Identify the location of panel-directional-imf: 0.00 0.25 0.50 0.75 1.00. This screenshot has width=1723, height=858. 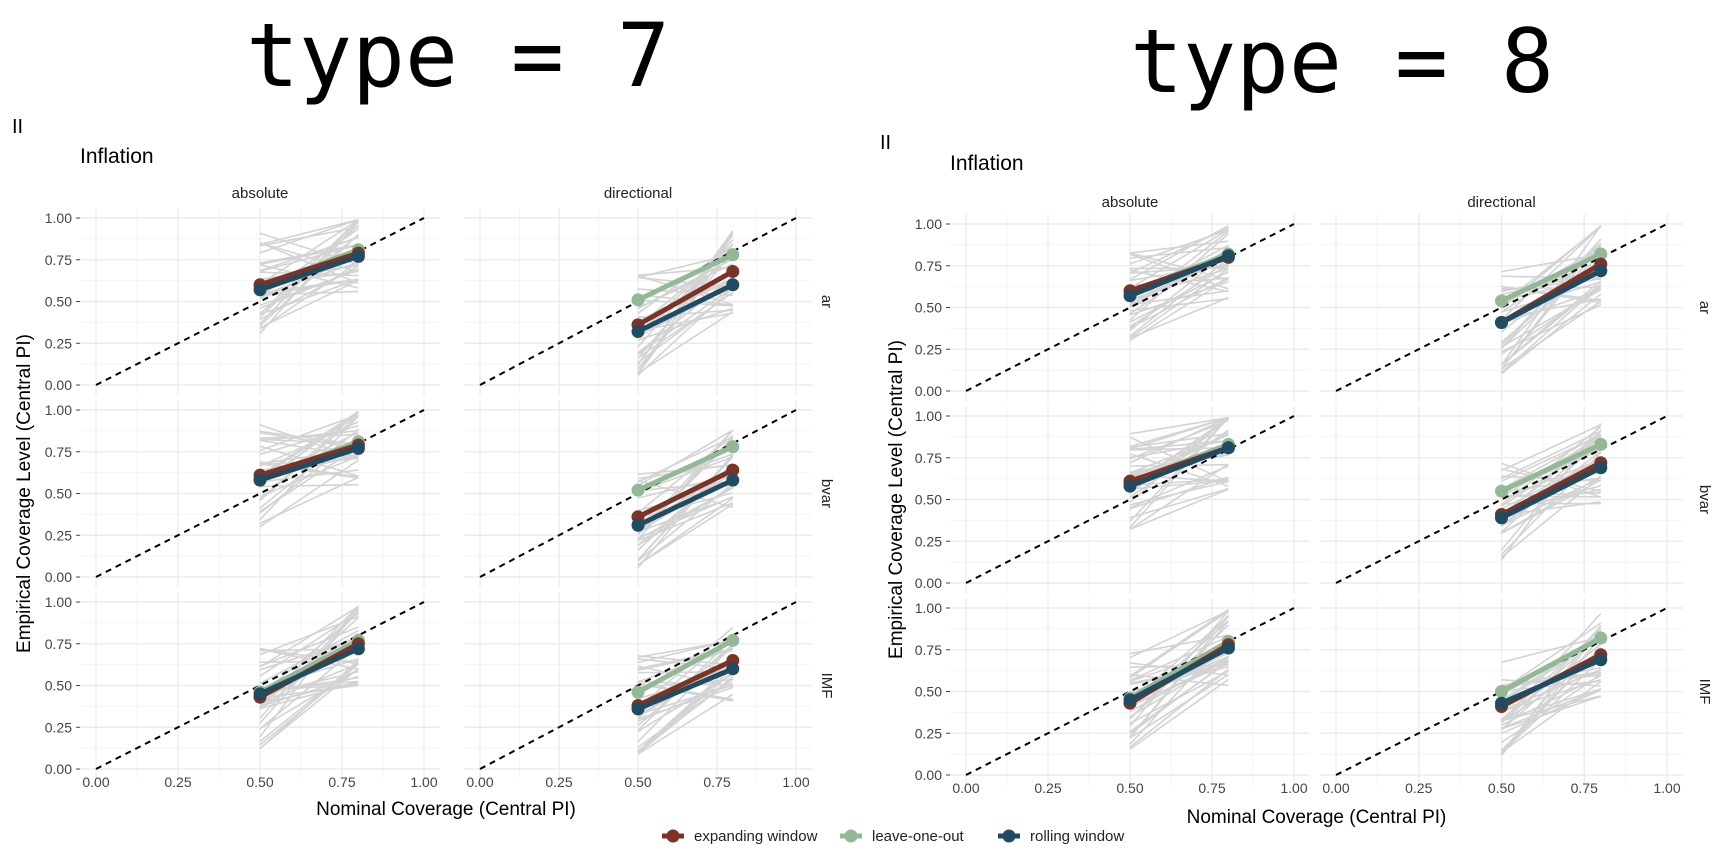
(1501, 697).